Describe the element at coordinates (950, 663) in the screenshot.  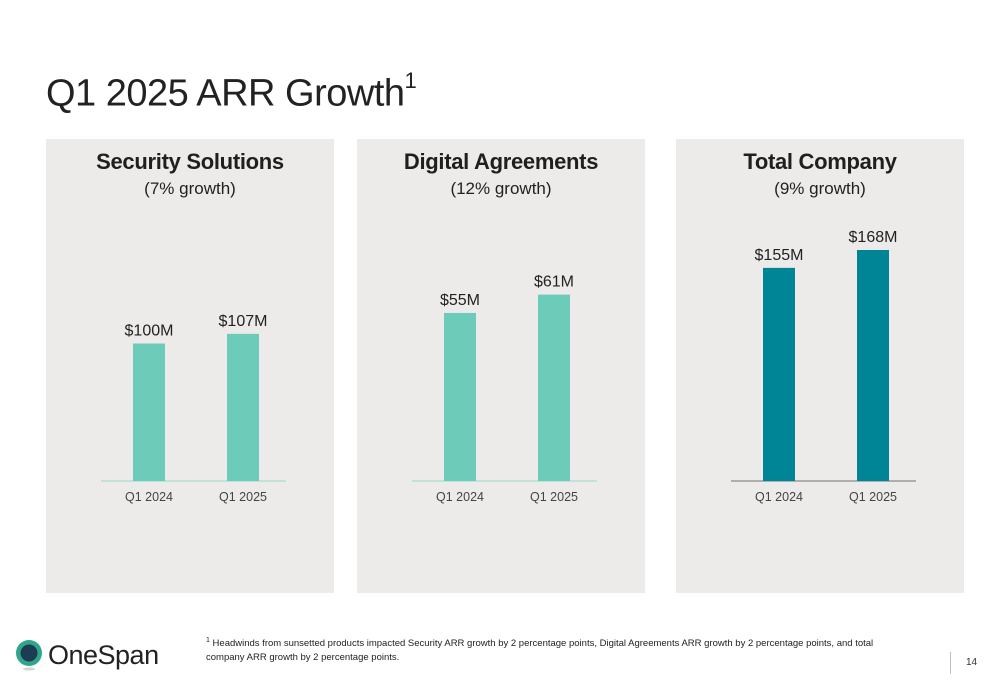
I see `page-divider` at that location.